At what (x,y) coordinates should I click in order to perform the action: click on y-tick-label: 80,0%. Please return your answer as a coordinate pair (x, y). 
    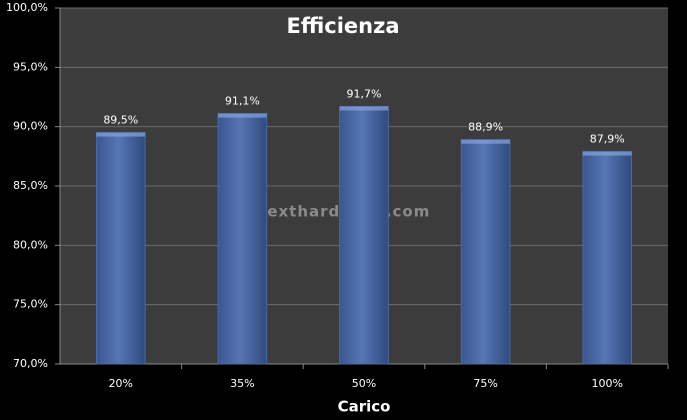
    Looking at the image, I should click on (30, 244).